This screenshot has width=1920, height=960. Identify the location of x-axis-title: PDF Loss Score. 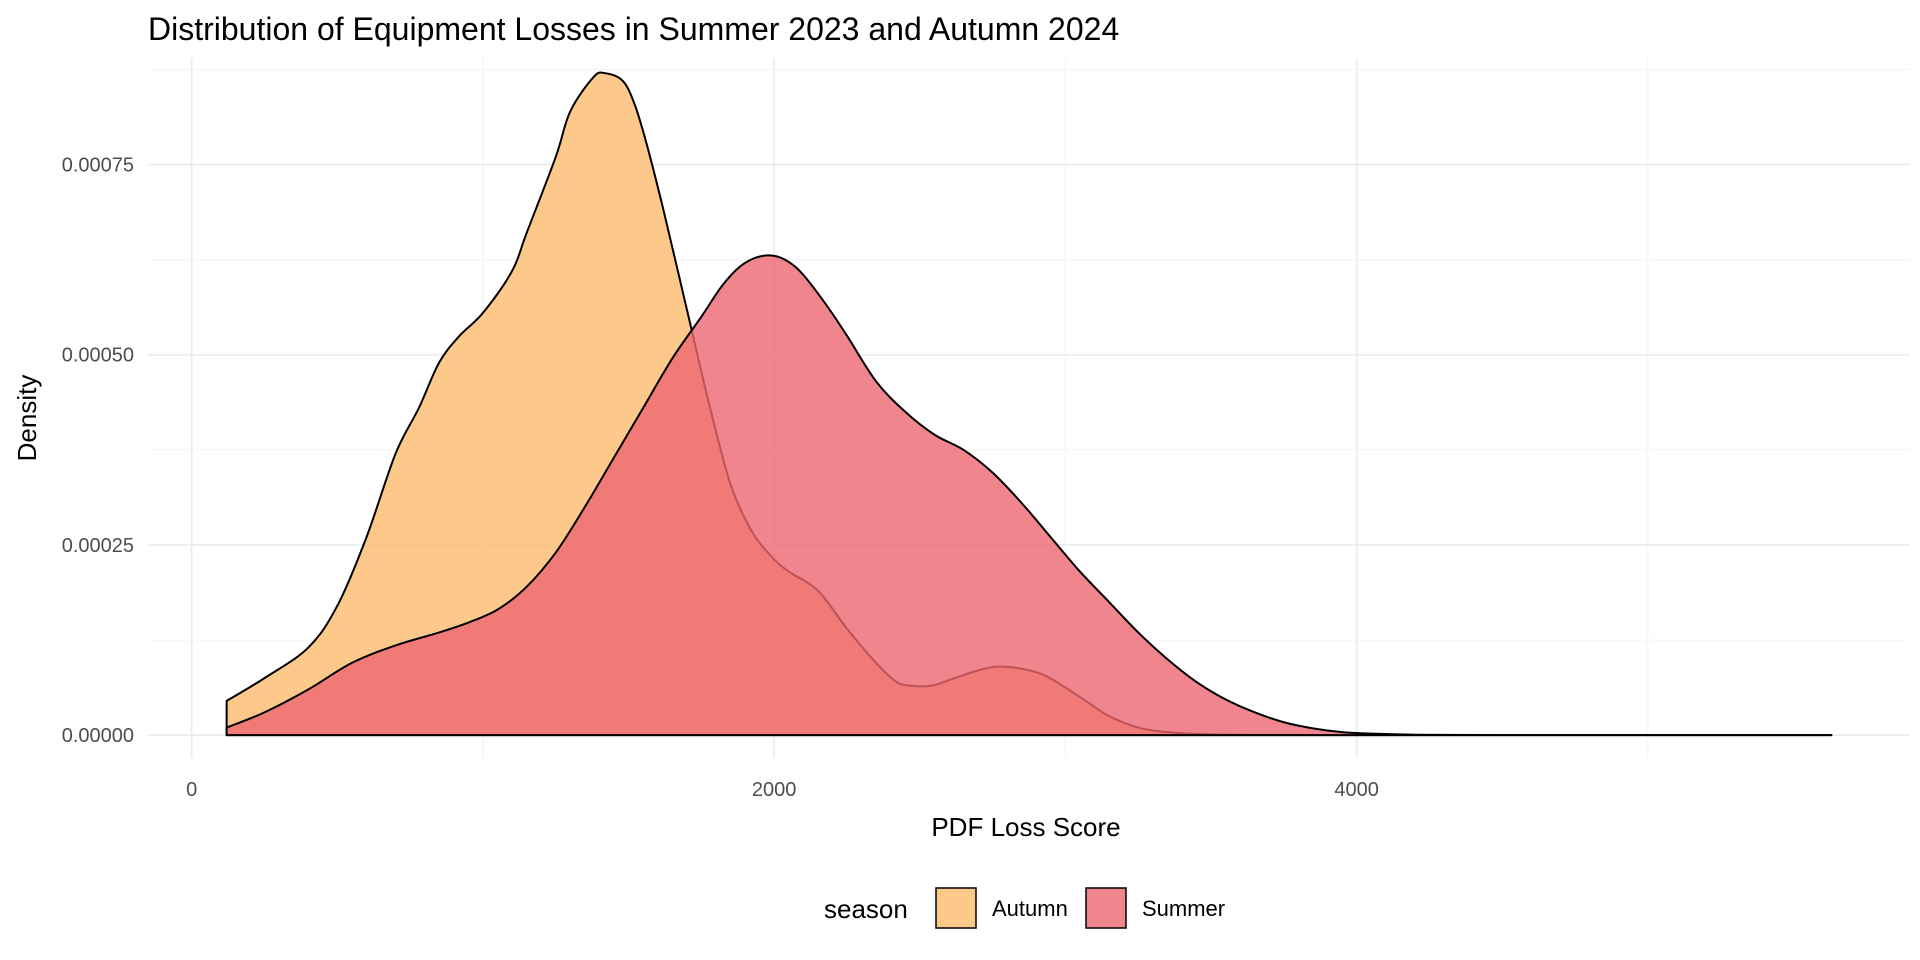
(1025, 827).